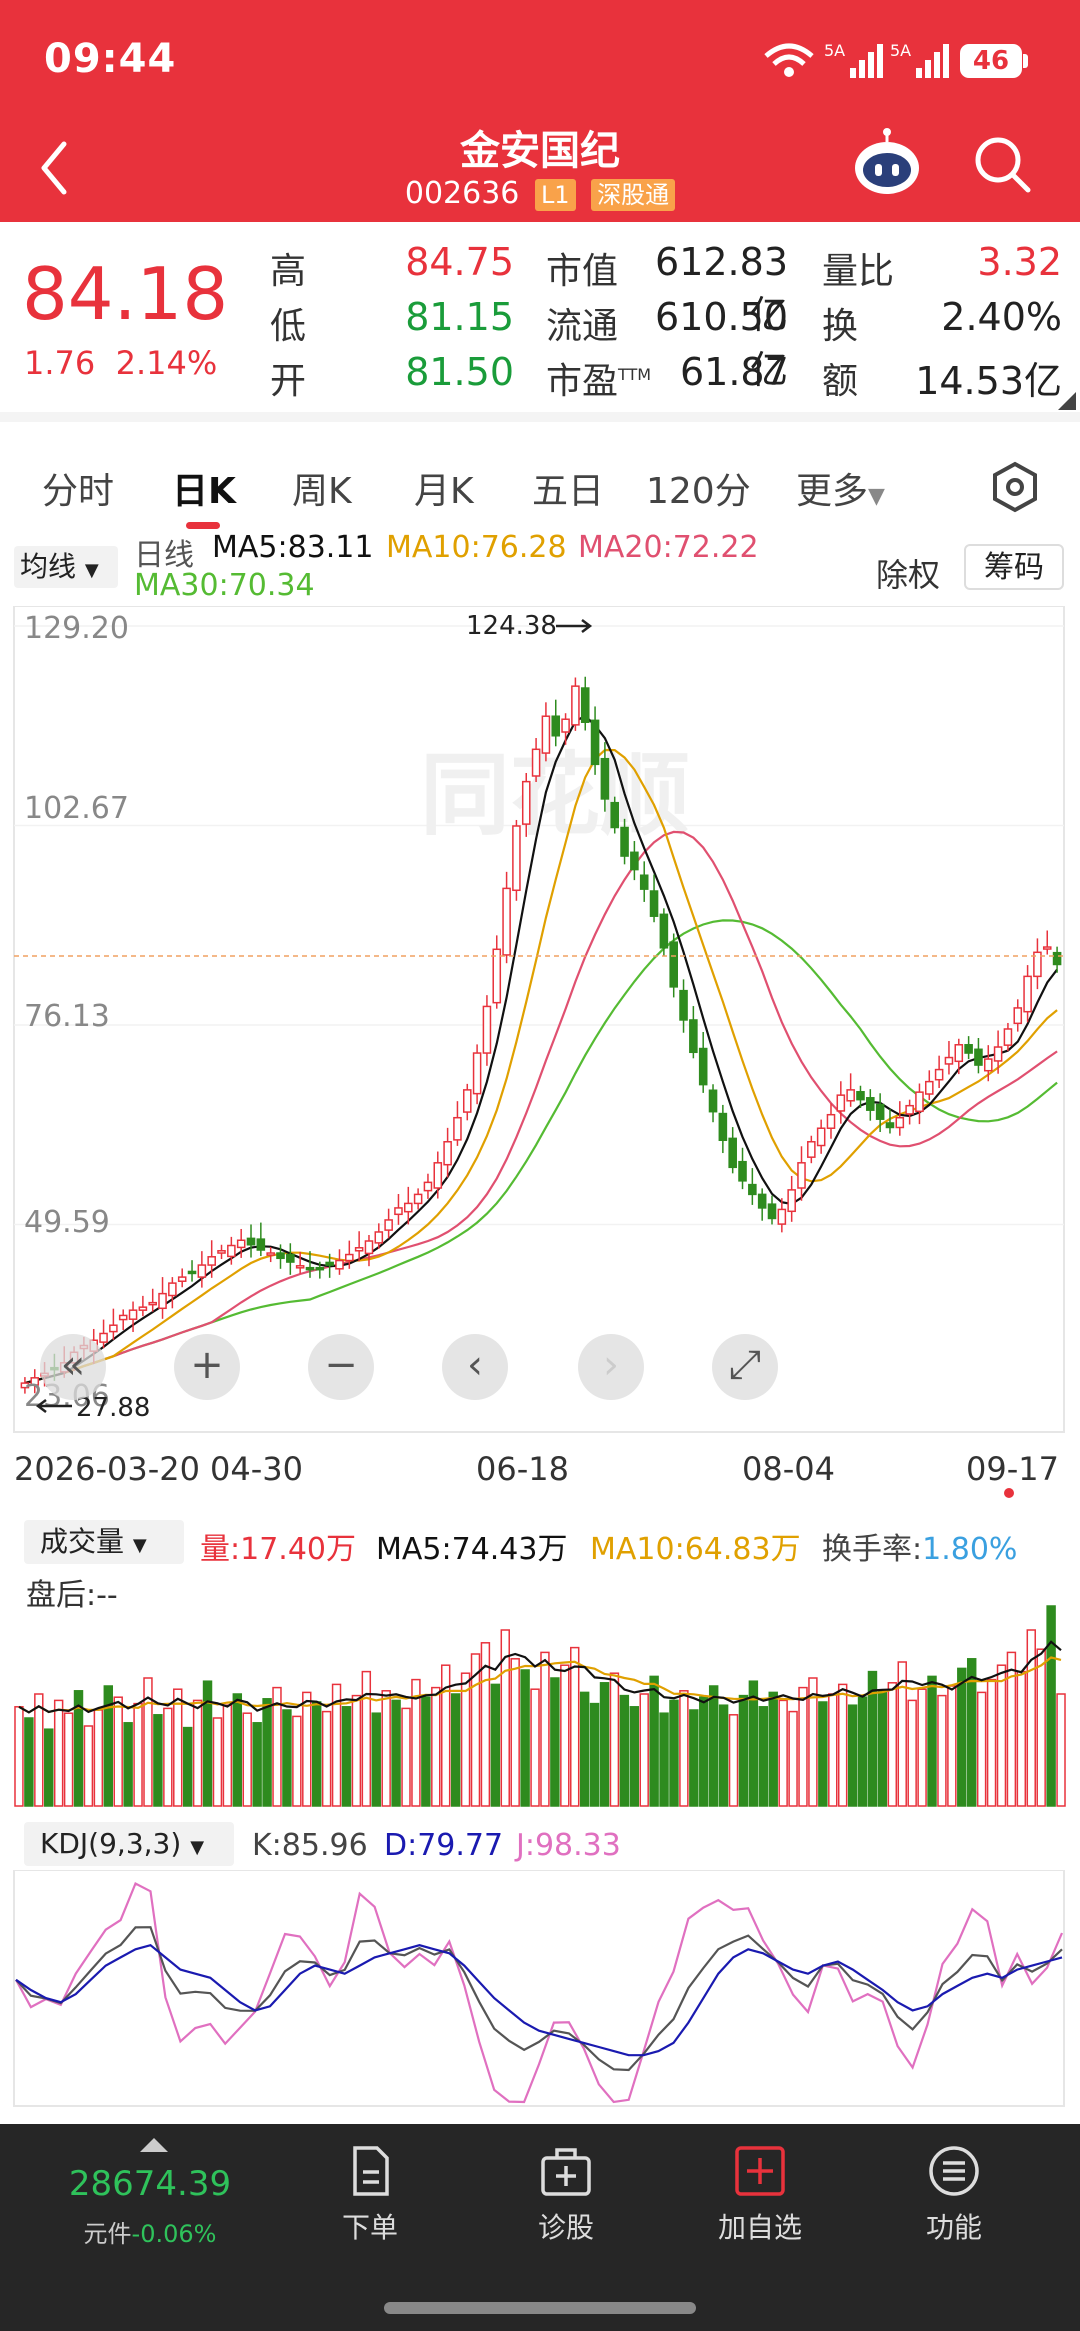 This screenshot has width=1080, height=2331. Describe the element at coordinates (954, 2195) in the screenshot. I see `nav-functions: 功能` at that location.